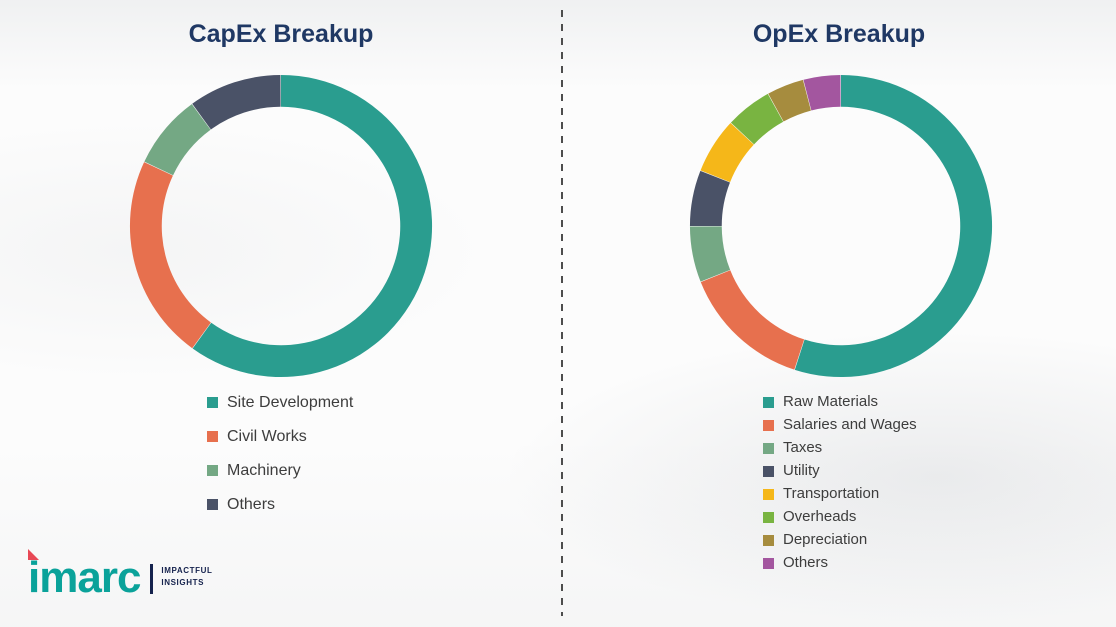 The height and width of the screenshot is (627, 1116). I want to click on logo-tagline-line2: INSIGHTS, so click(183, 582).